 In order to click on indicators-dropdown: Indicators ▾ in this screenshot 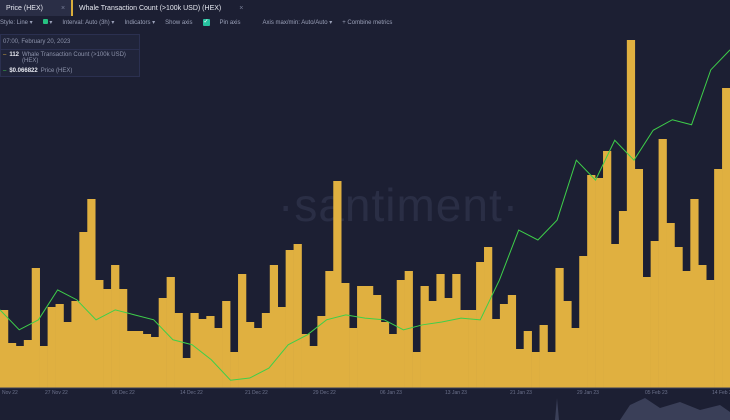, I will do `click(140, 23)`.